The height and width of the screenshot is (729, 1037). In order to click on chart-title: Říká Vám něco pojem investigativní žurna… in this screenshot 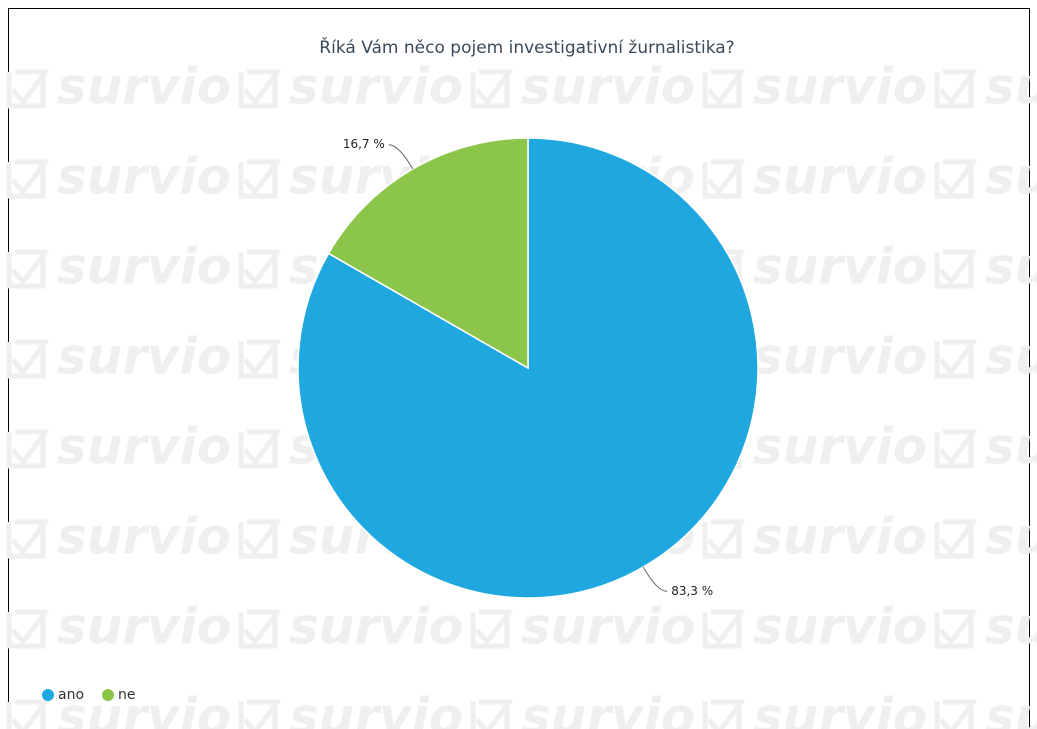, I will do `click(526, 47)`.